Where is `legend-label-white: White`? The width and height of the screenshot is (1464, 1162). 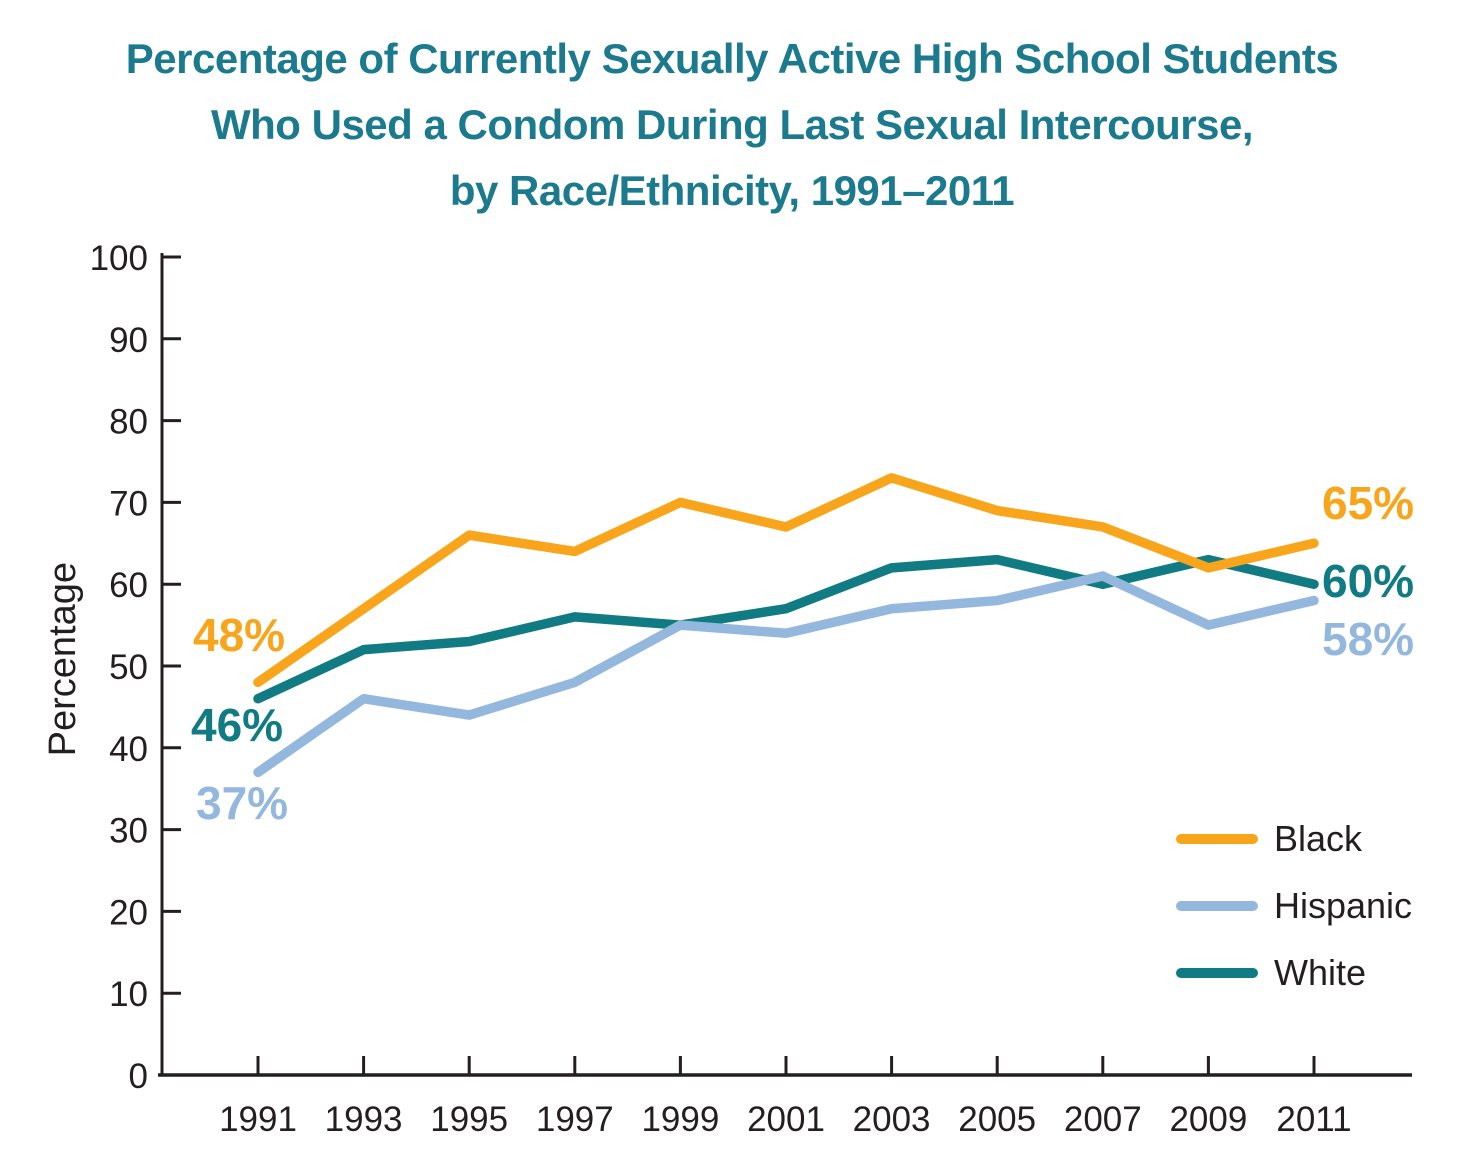
legend-label-white: White is located at coordinates (1320, 972).